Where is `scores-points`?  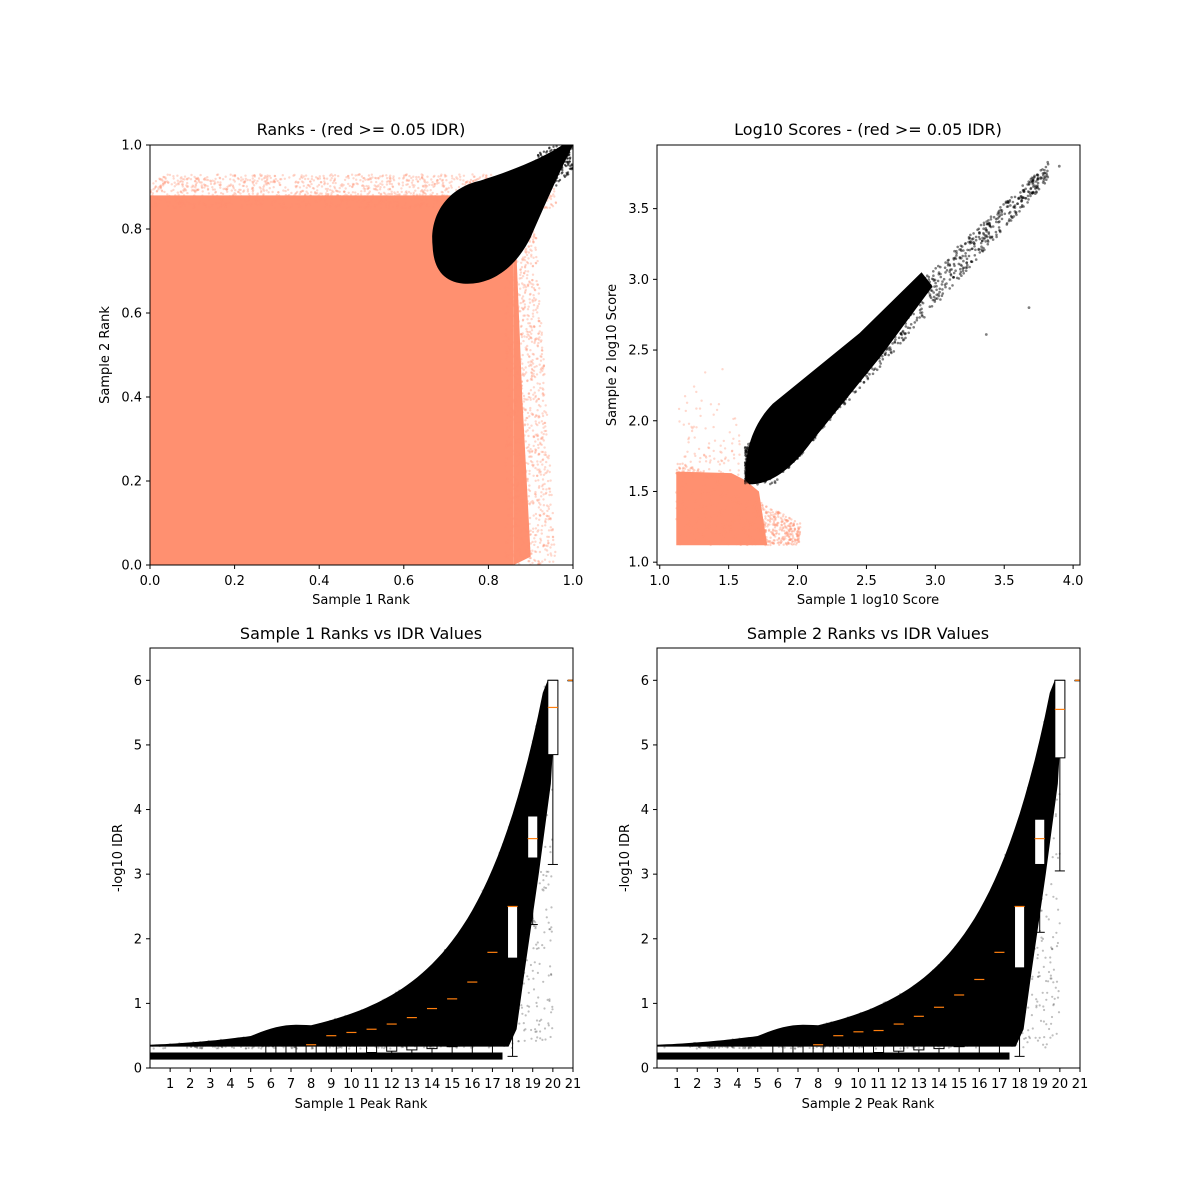 scores-points is located at coordinates (868, 353).